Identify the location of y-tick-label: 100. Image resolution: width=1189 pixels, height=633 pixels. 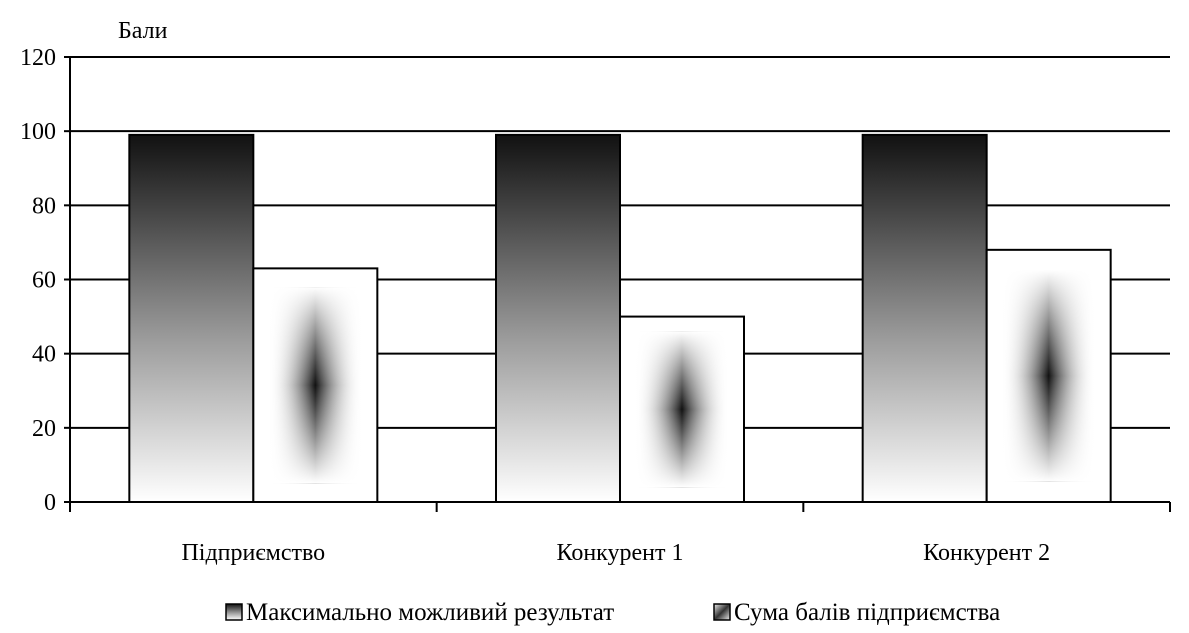
(38, 132).